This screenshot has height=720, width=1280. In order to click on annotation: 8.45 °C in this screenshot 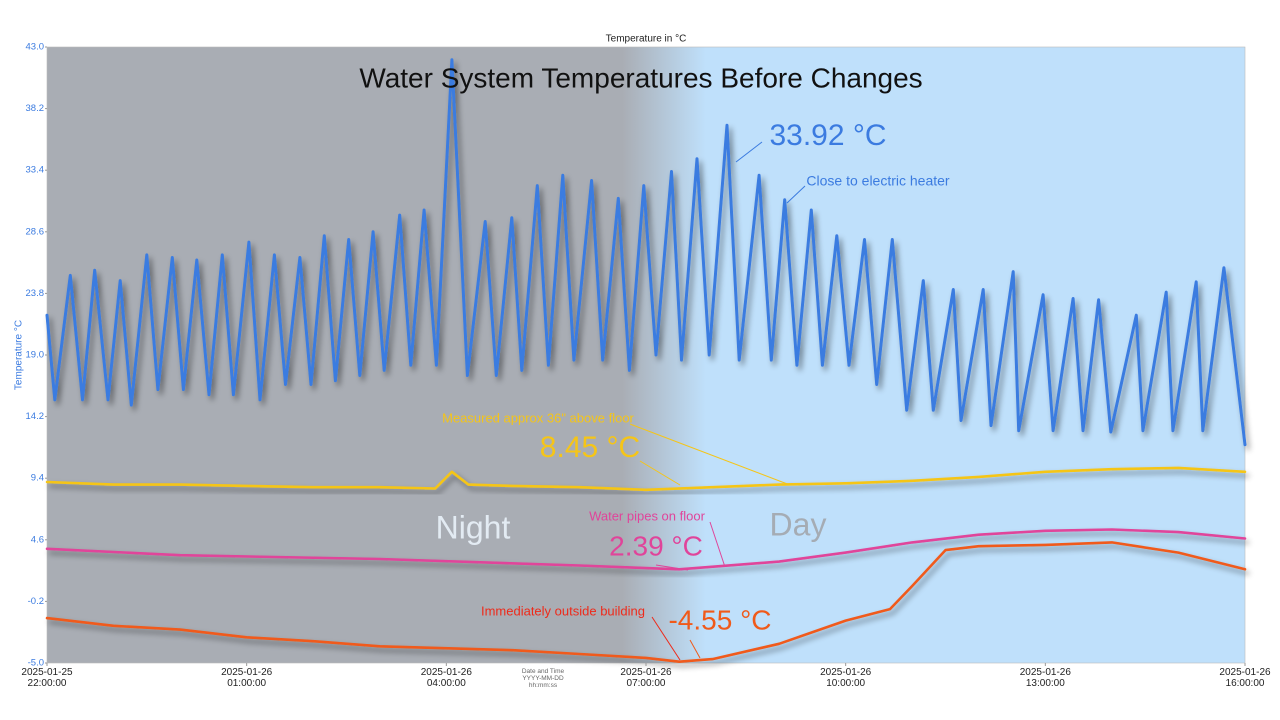, I will do `click(590, 447)`.